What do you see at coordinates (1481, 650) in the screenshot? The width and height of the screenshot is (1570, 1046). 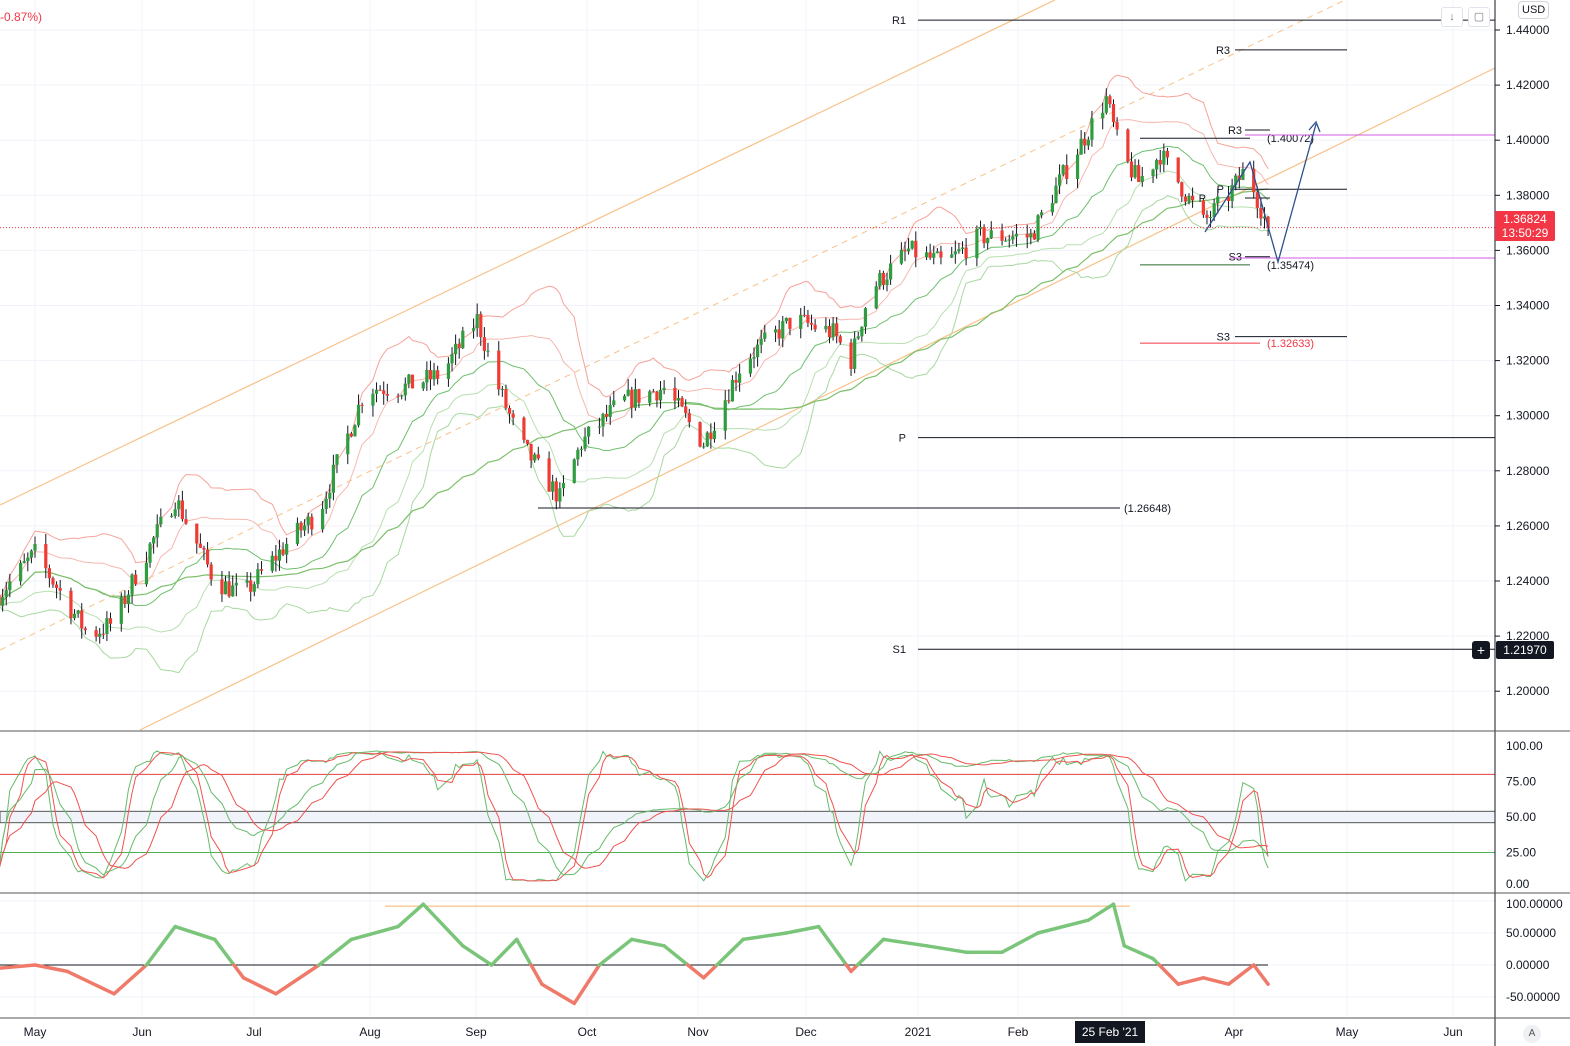 I see `plus-icon: +` at bounding box center [1481, 650].